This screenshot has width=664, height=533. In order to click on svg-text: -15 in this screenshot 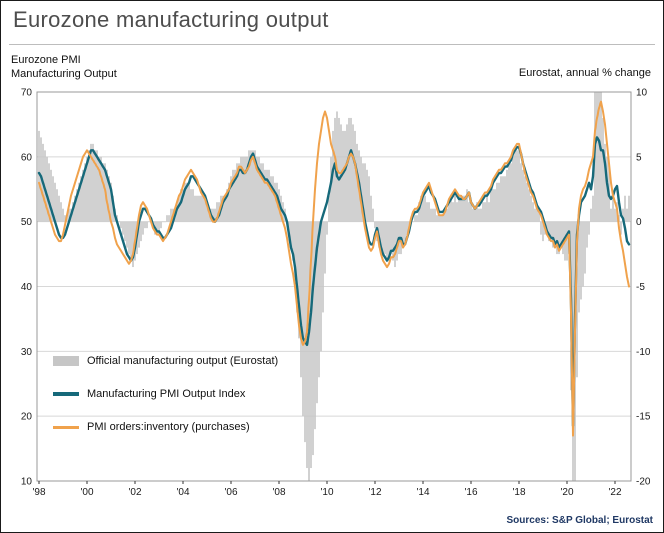, I will do `click(643, 417)`.